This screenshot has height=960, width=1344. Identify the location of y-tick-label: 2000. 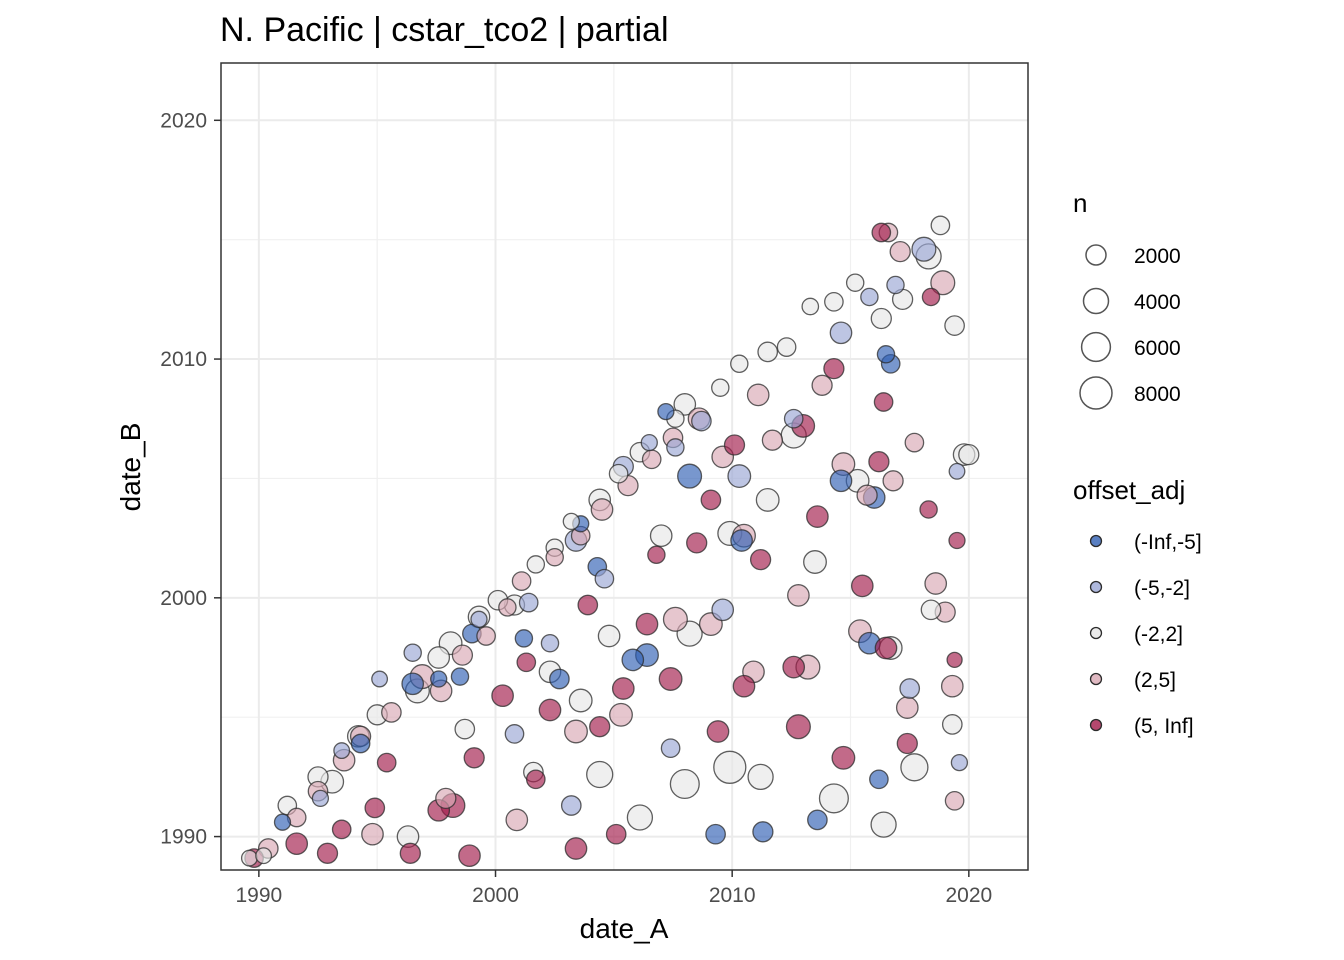
(183, 598).